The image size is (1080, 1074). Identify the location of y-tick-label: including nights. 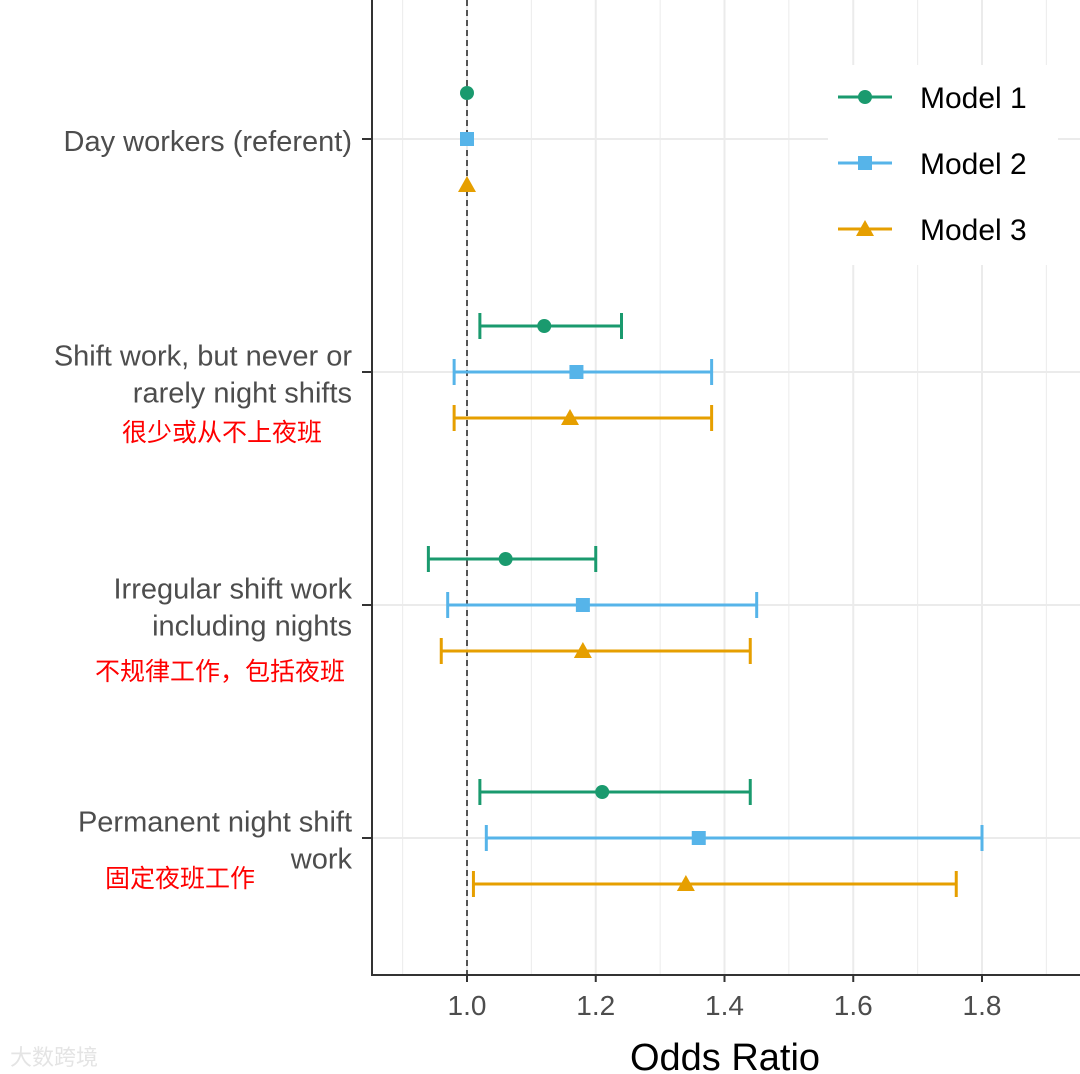
(252, 627).